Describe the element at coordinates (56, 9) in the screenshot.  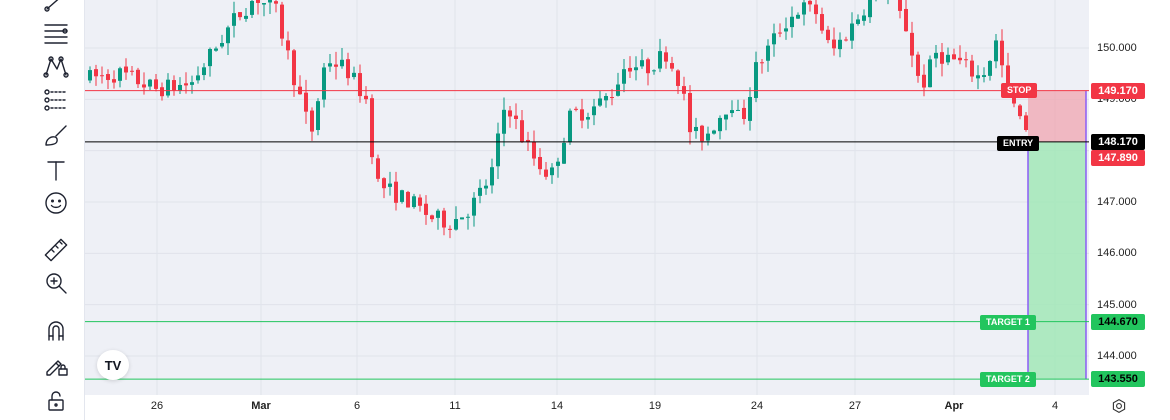
I see `trend-line-tool` at that location.